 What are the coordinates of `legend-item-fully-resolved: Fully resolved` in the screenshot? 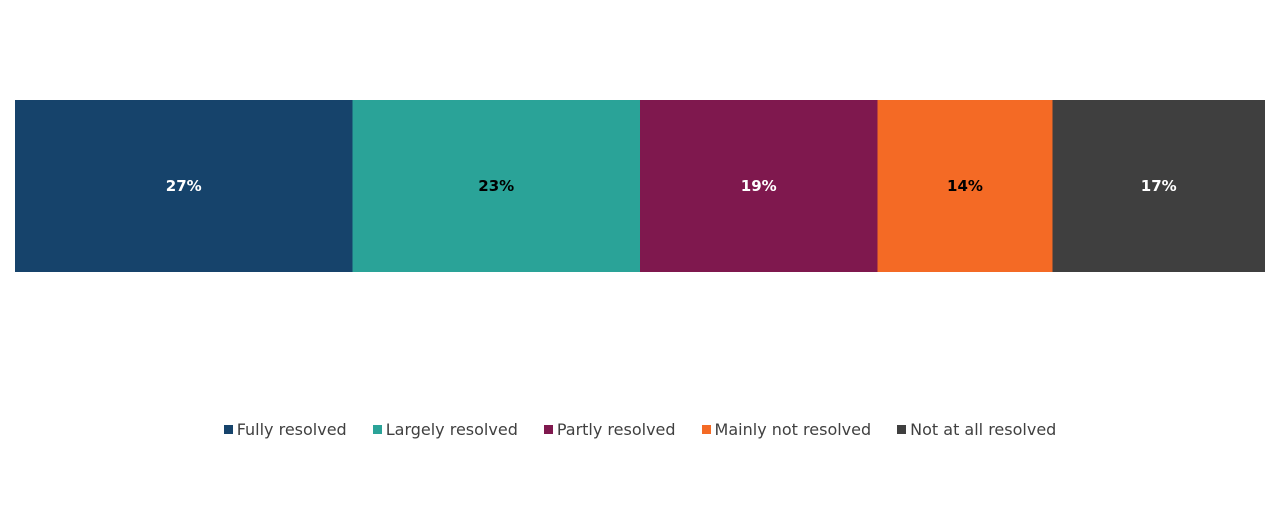 It's located at (285, 429).